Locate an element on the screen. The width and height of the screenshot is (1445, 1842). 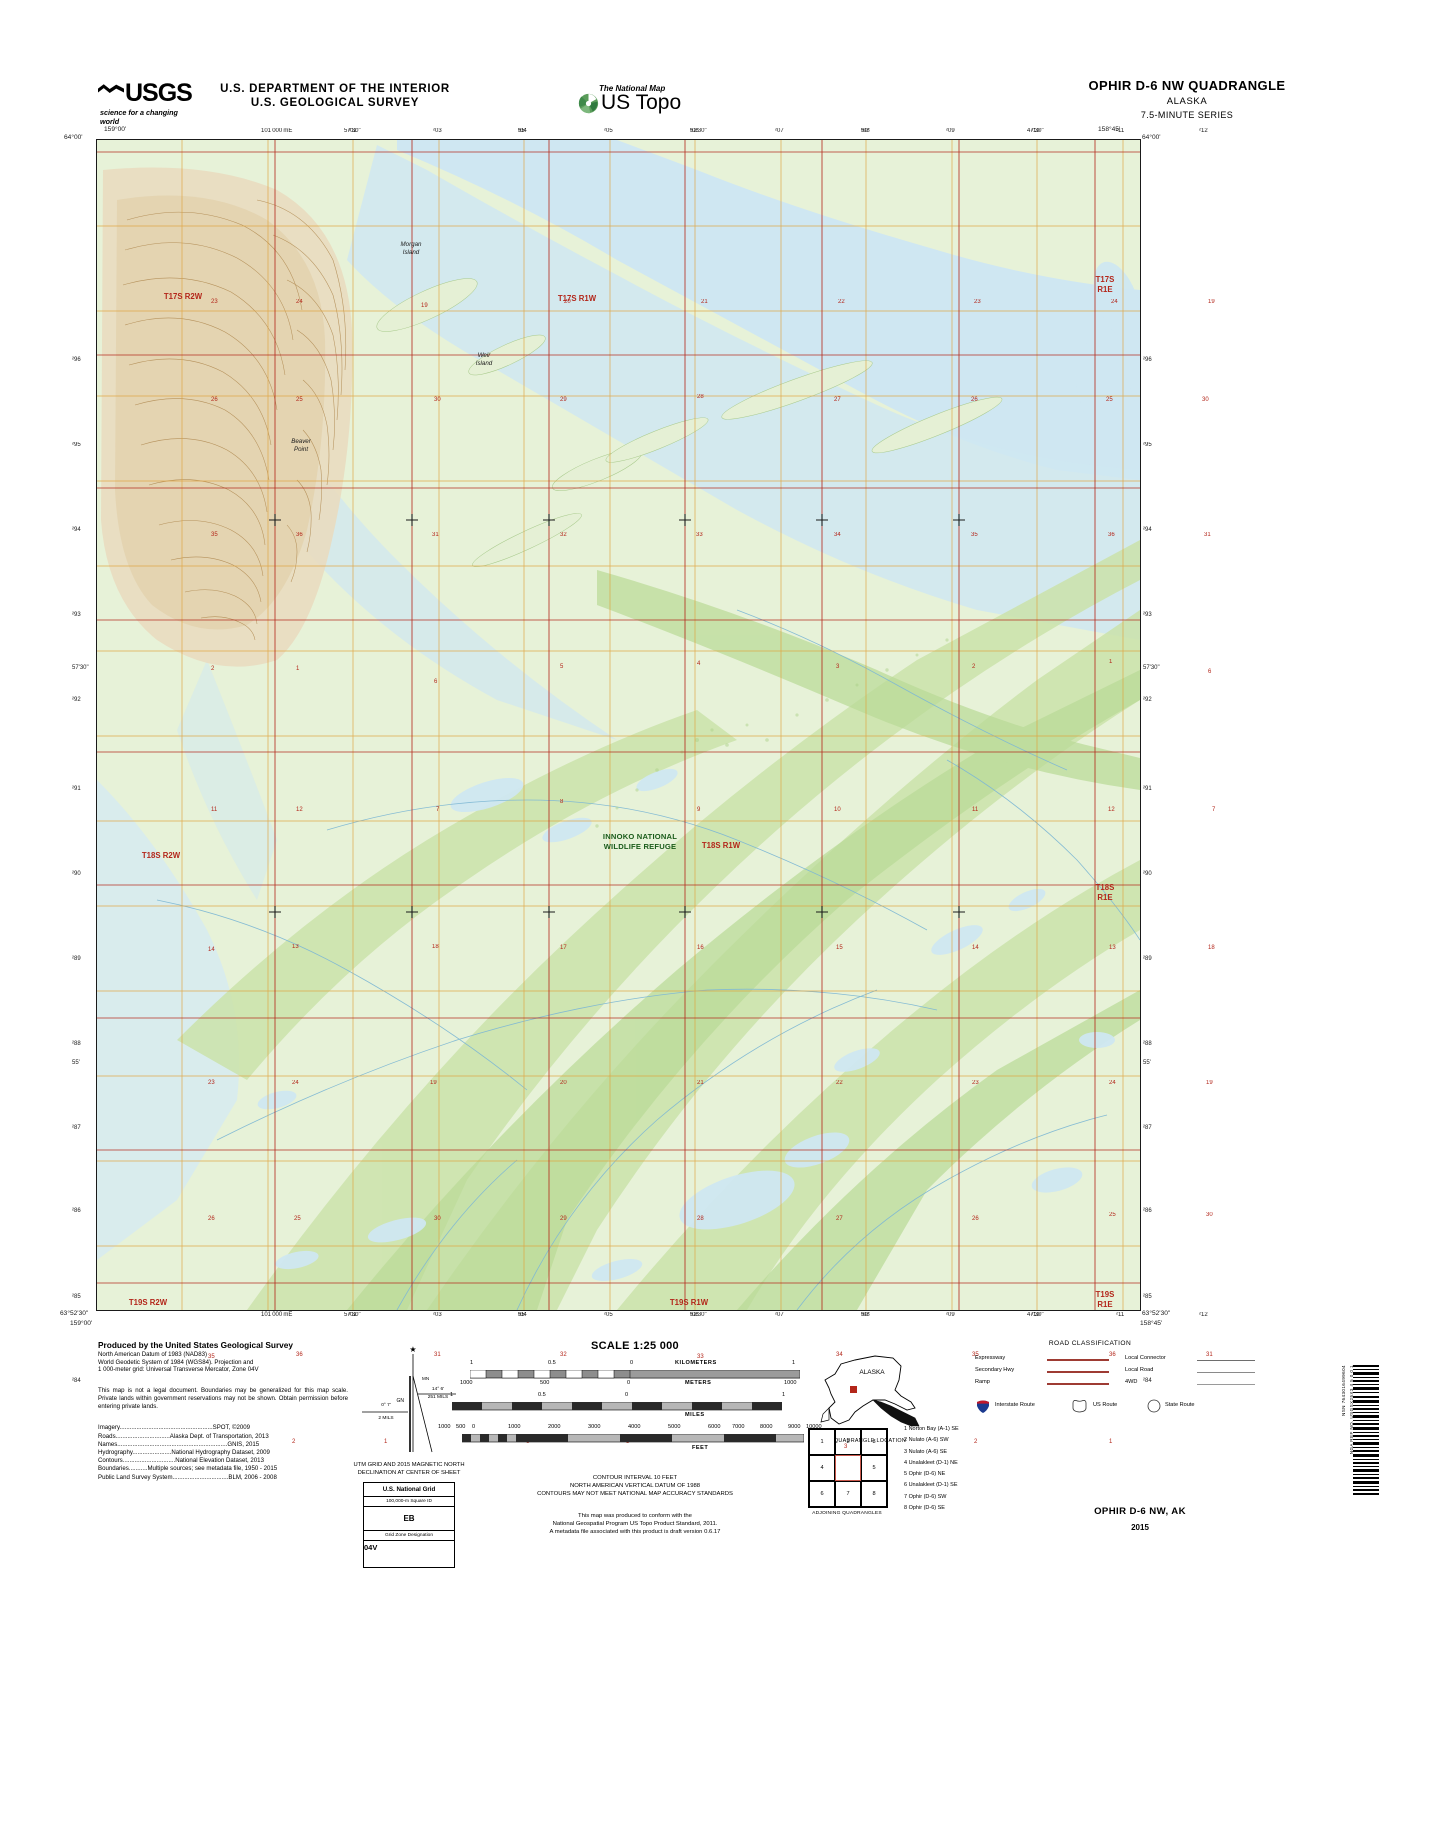
svg-text: 0° 7' is located at coordinates (386, 1405).